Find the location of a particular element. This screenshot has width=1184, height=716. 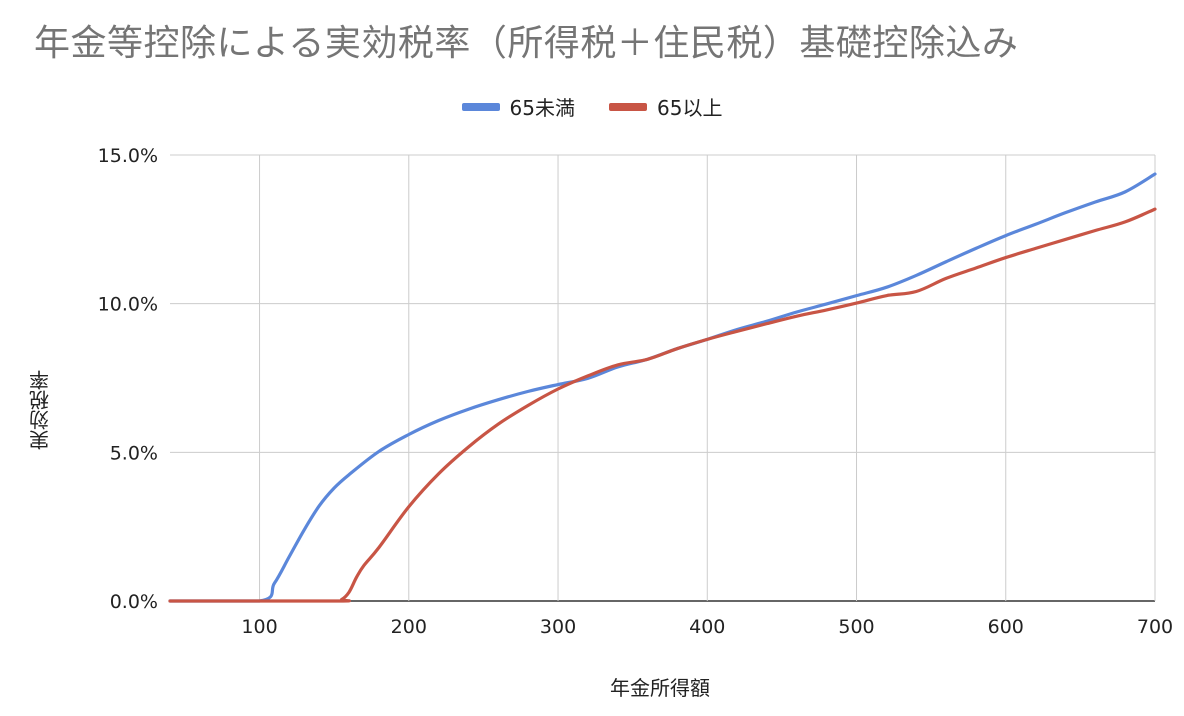

legend-item-under-65: 65未満 is located at coordinates (518, 106).